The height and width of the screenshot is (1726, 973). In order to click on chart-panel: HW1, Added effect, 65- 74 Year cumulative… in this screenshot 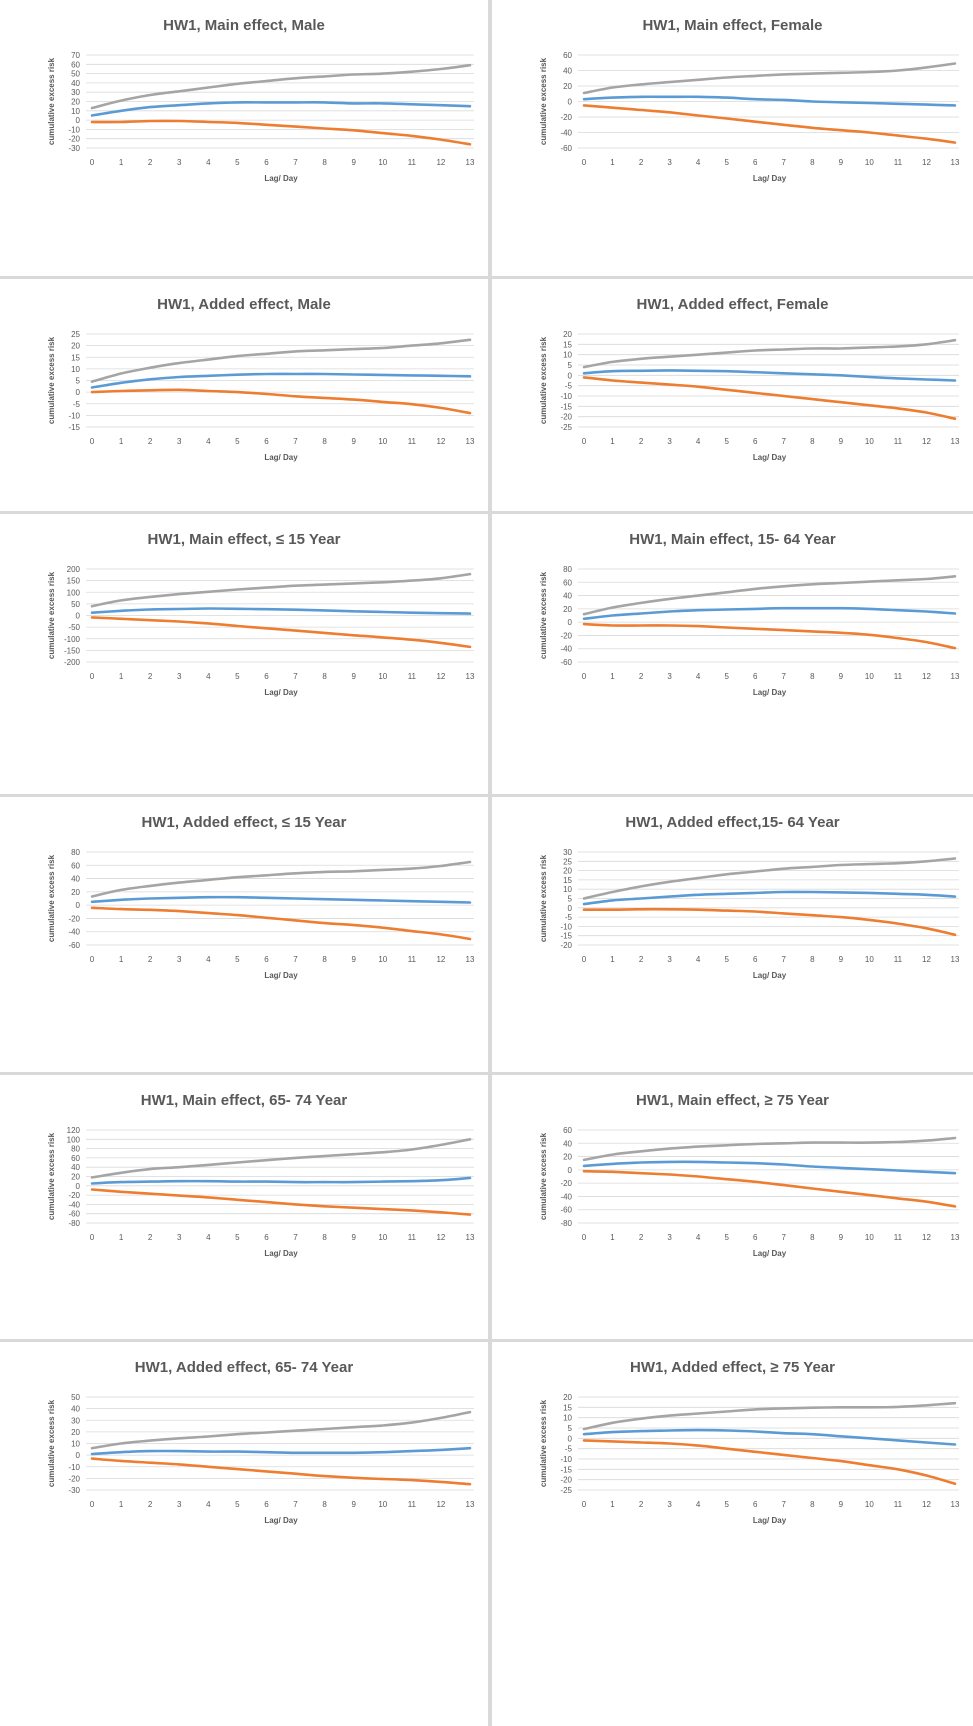, I will do `click(244, 1534)`.